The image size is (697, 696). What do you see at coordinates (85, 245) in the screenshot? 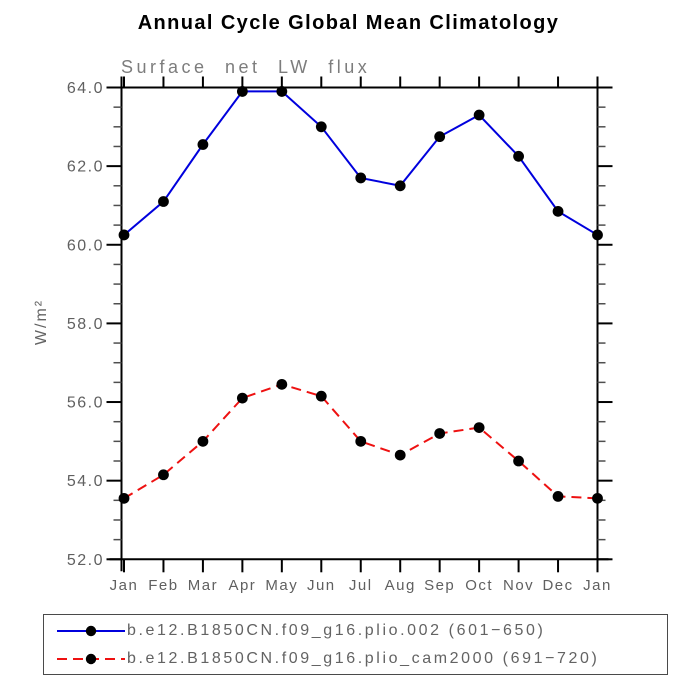
I see `y-tick-label: 60.0` at bounding box center [85, 245].